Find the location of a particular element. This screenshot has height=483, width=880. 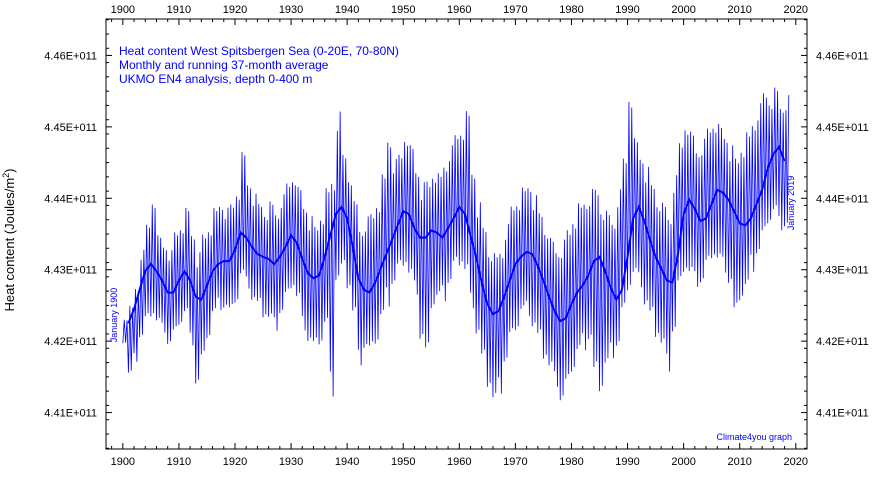

chart-title-line-3: UKMO EN4 analysis, depth 0-400 m is located at coordinates (215, 79).